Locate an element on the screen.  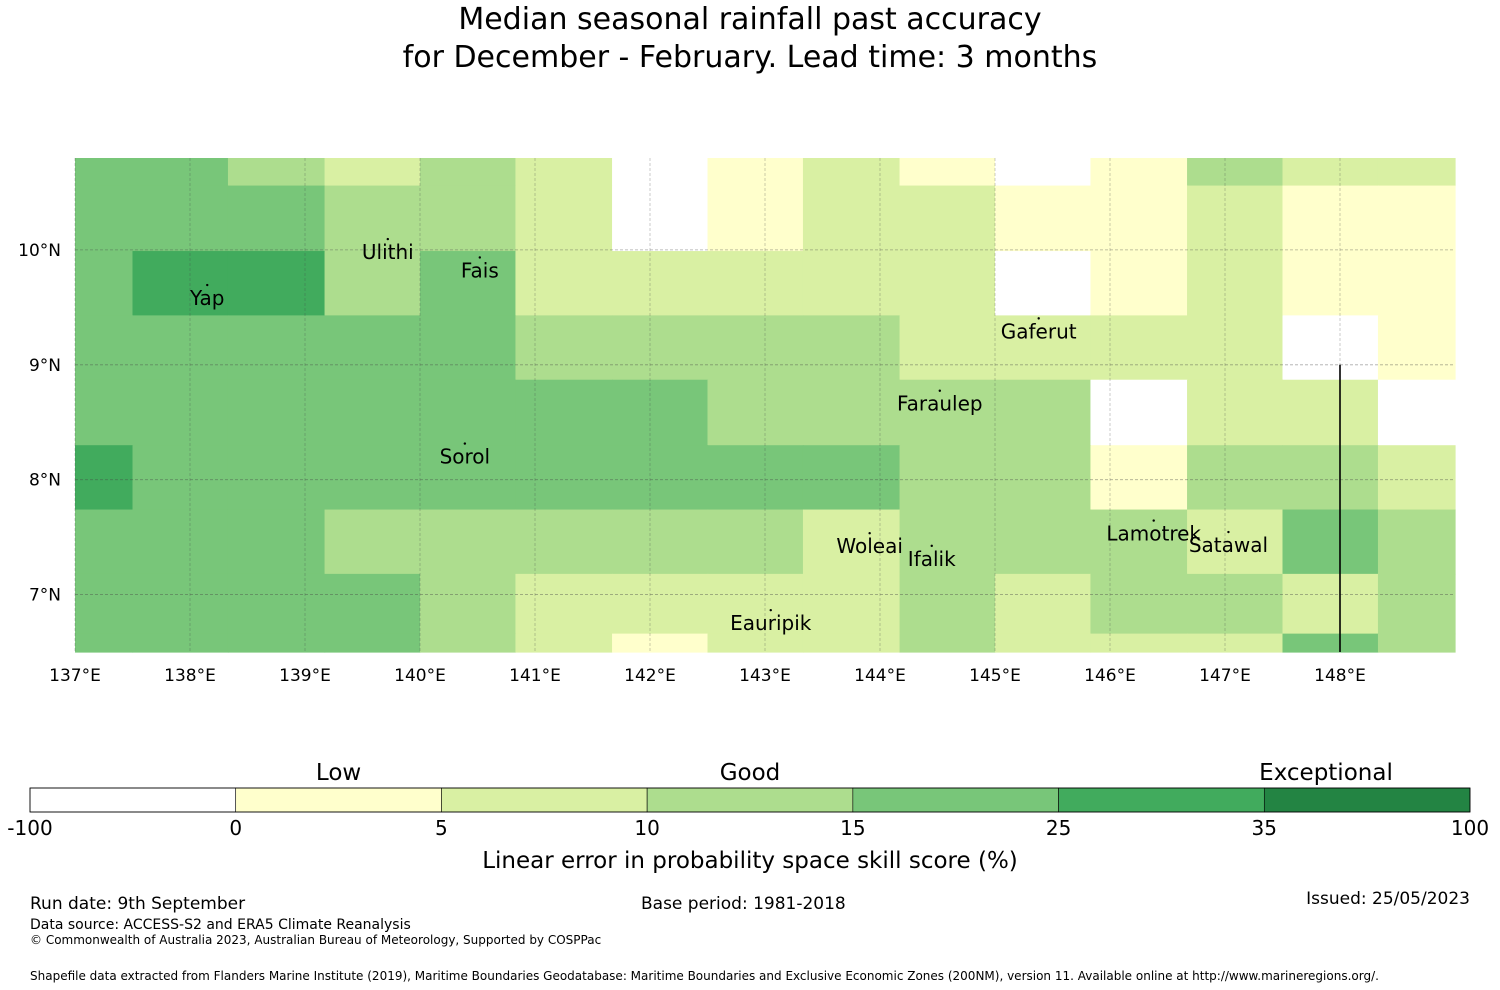
island-label: Satawal is located at coordinates (1228, 545).